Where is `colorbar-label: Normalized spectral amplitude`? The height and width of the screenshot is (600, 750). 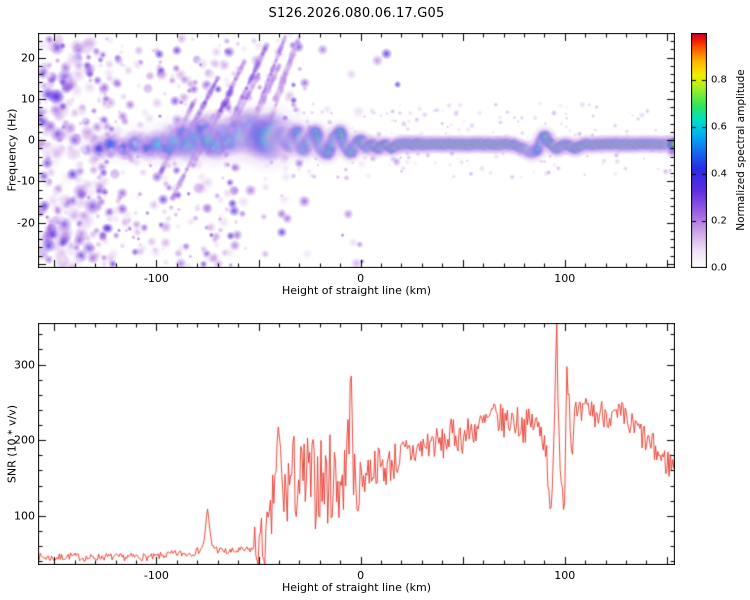
colorbar-label: Normalized spectral amplitude is located at coordinates (741, 150).